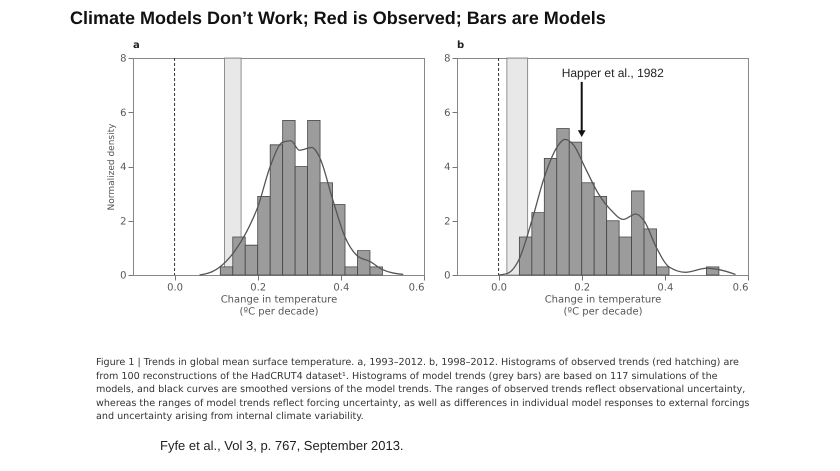 The image size is (840, 471). I want to click on chart-title: Climate Models Don’t Work; Red is Observed; Bars are Models, so click(338, 18).